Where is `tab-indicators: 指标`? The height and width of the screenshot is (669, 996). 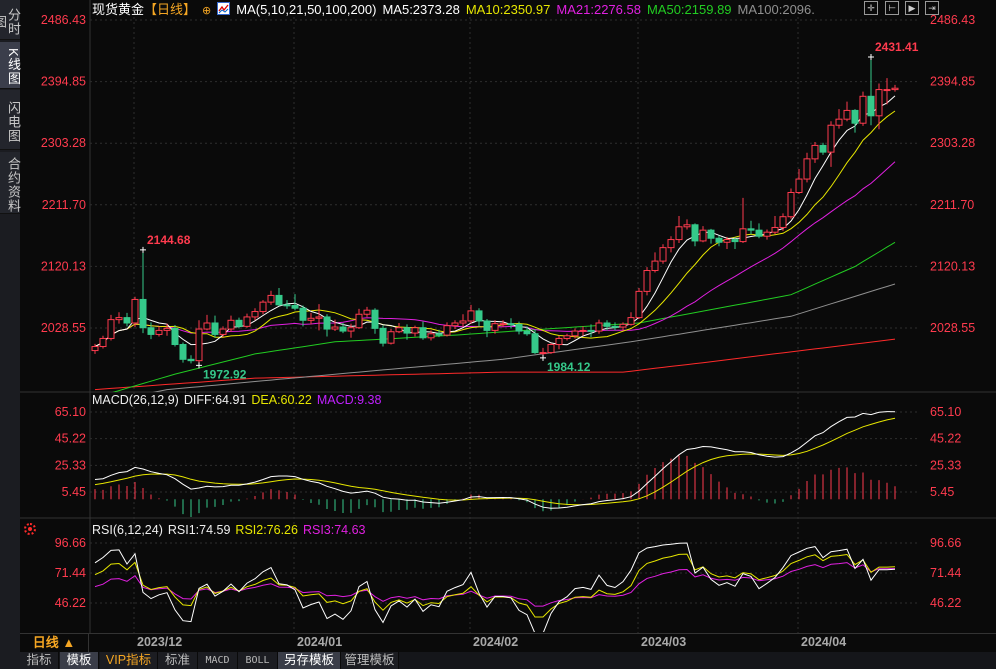
tab-indicators: 指标 is located at coordinates (39, 660).